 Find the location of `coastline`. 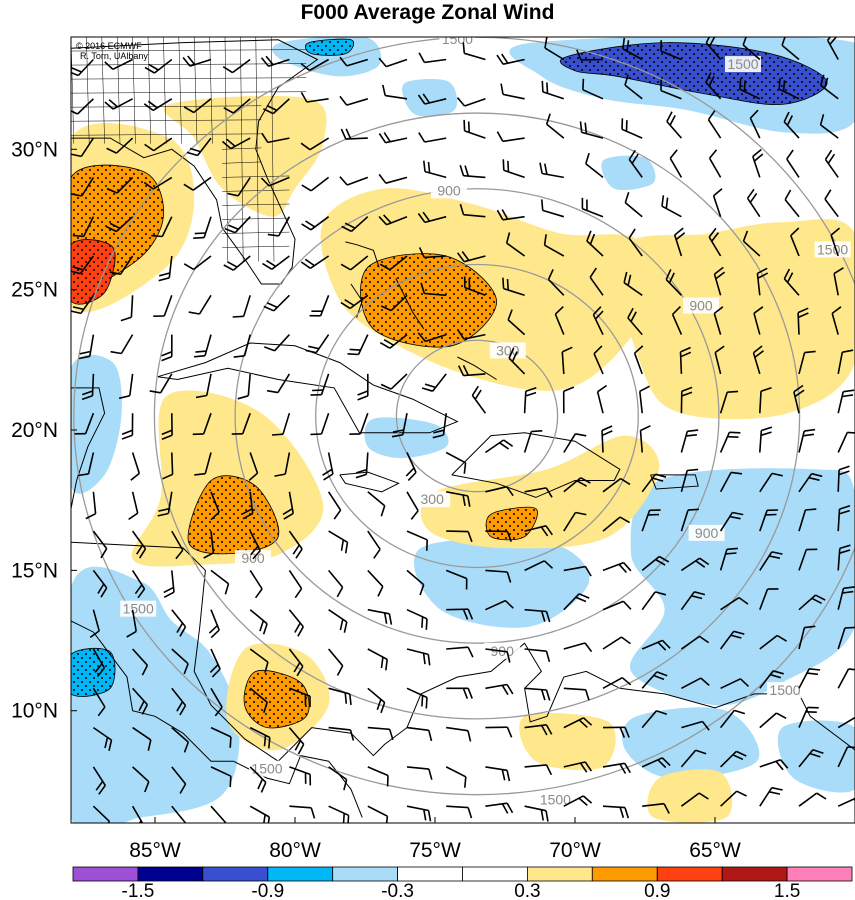

coastline is located at coordinates (362, 254).